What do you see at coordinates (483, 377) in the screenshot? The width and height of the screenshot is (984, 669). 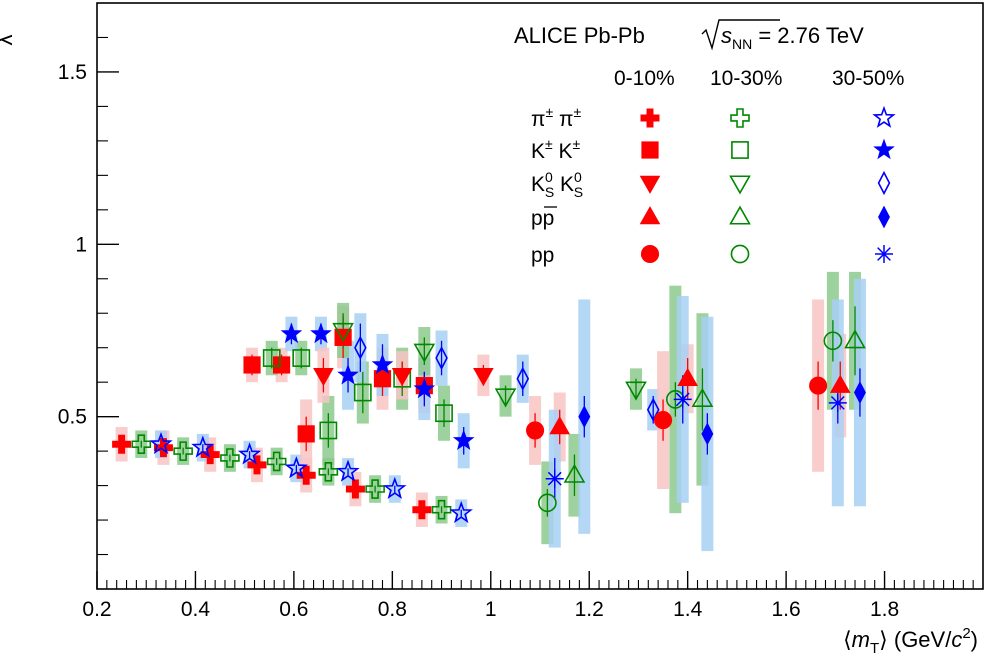 I see `marker-s6-p2` at bounding box center [483, 377].